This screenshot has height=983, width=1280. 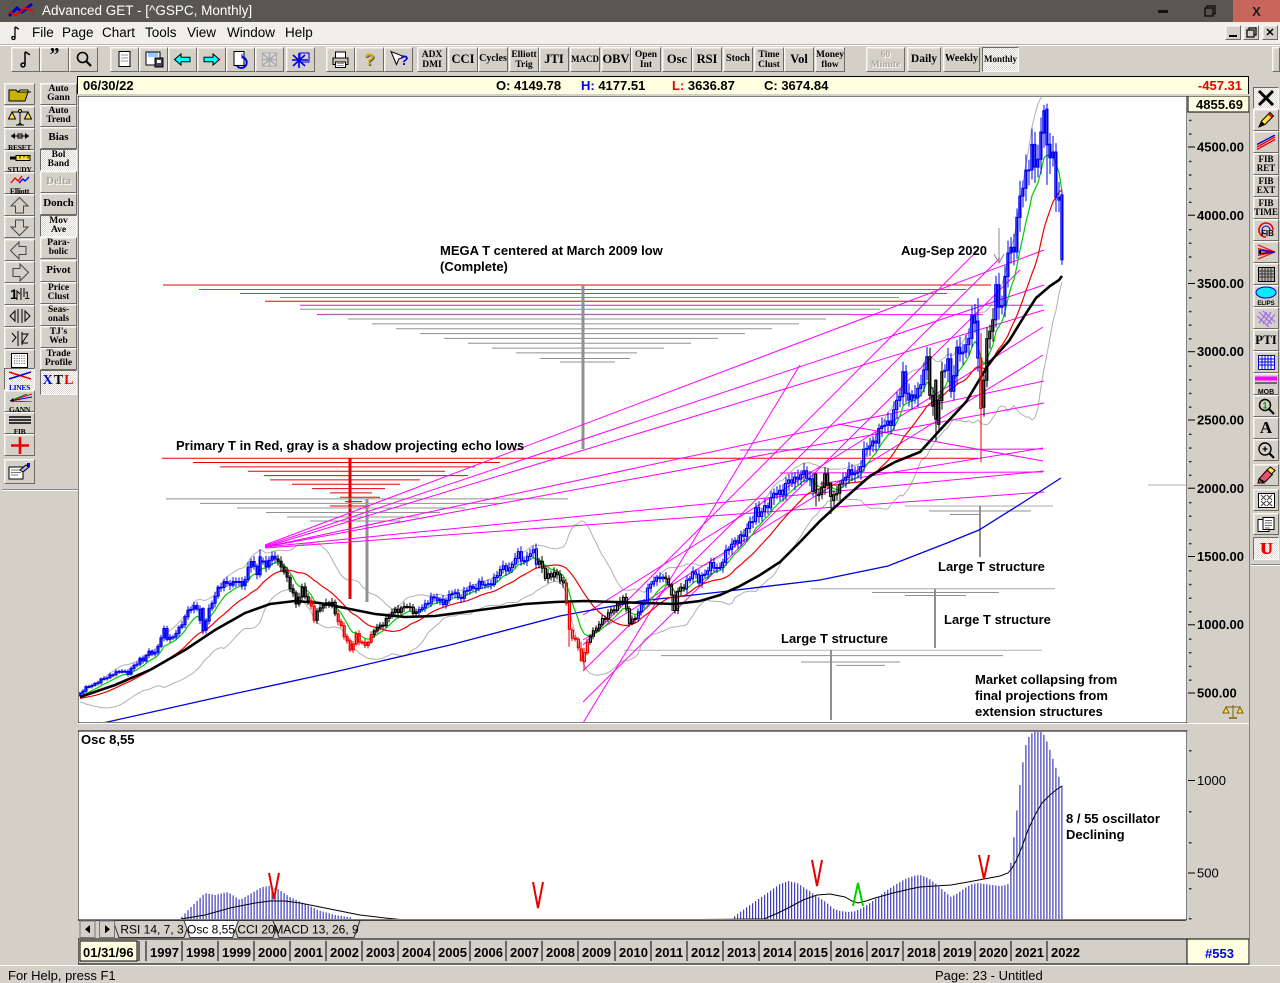 What do you see at coordinates (1065, 952) in the screenshot?
I see `svg-text: 2022` at bounding box center [1065, 952].